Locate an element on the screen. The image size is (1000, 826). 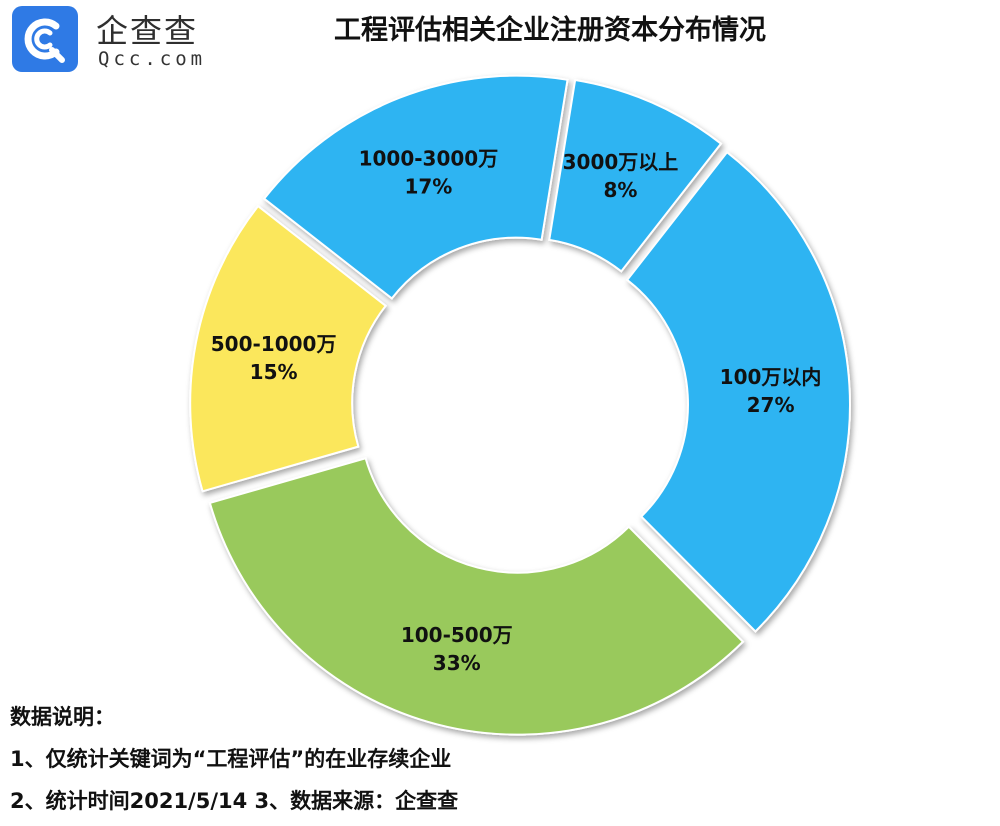
slice-2-percent: 33% is located at coordinates (457, 663).